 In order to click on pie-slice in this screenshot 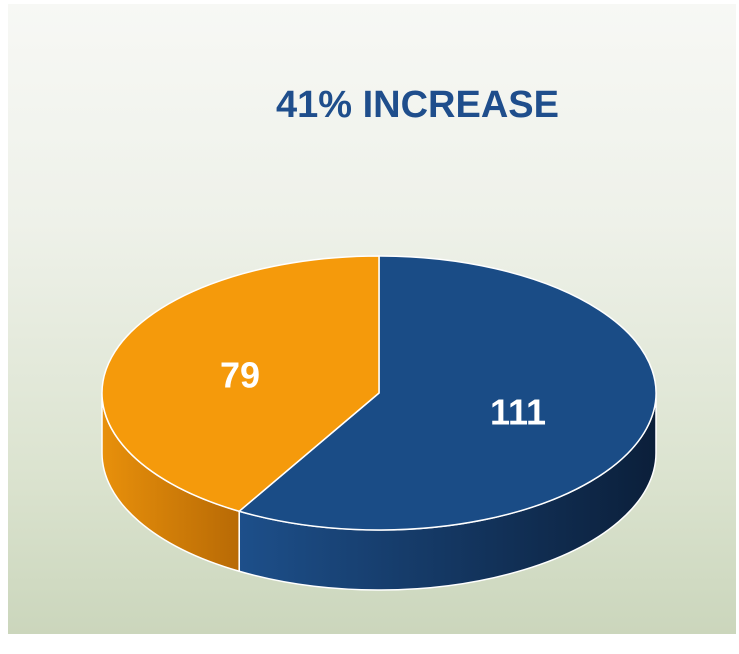, I will do `click(240, 384)`.